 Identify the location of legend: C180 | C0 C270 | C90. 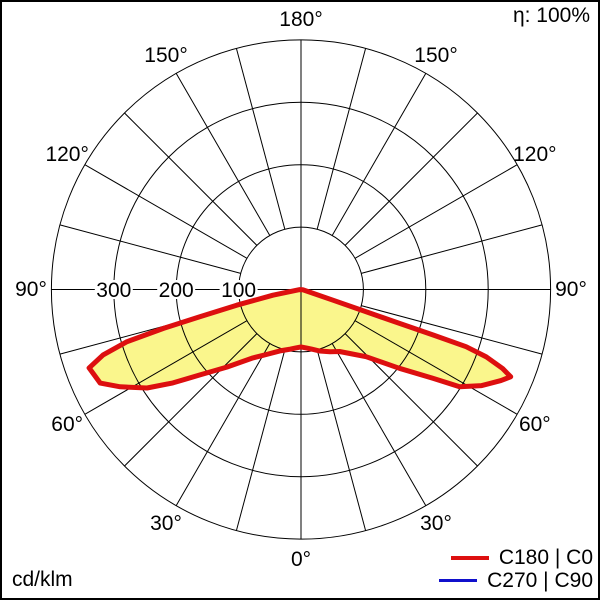
(516, 569).